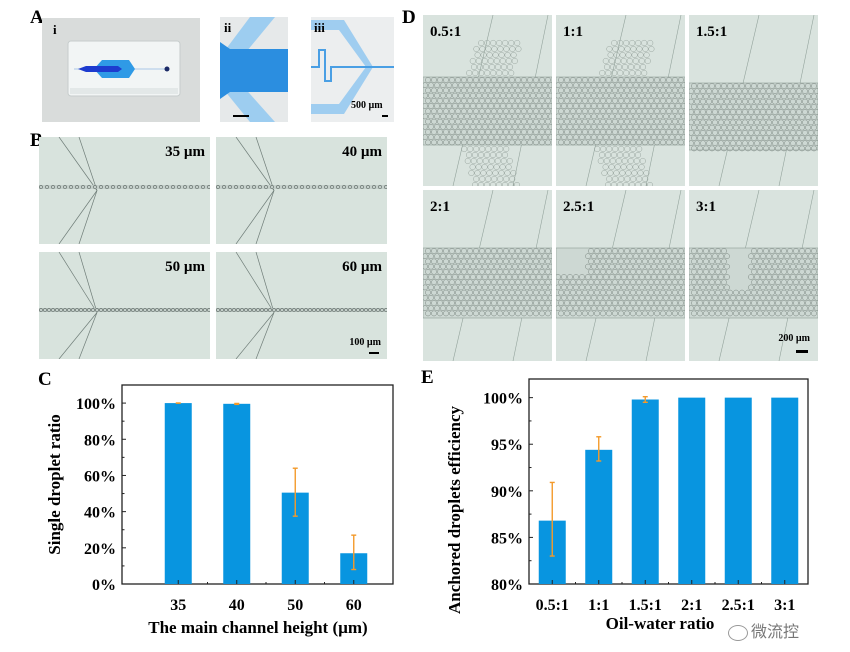  I want to click on channel-height-label: 35 µm, so click(185, 152).